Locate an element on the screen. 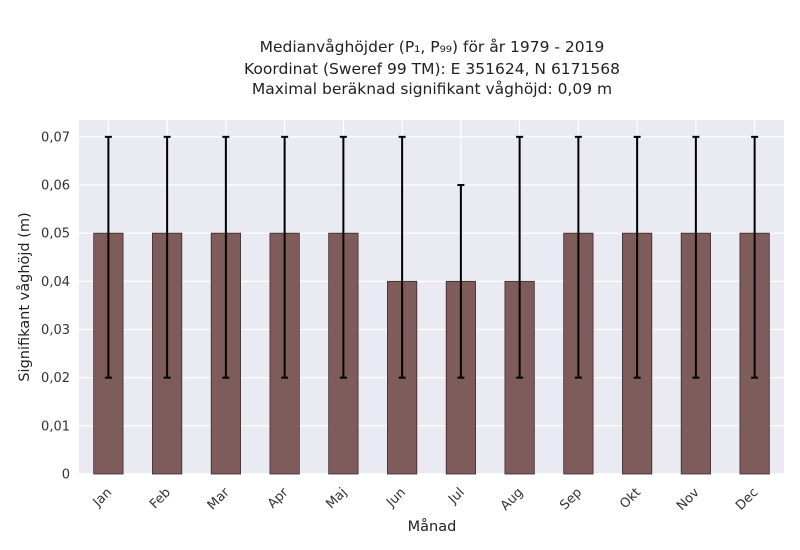 This screenshot has width=800, height=550. error-bar-apr is located at coordinates (285, 257).